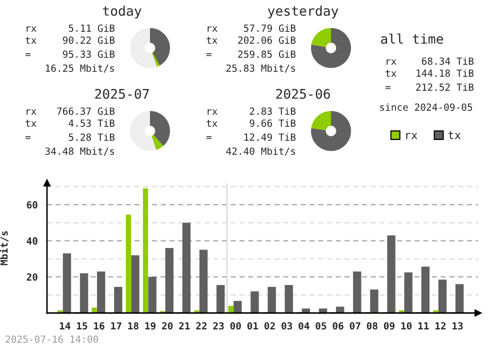 Image resolution: width=500 pixels, height=348 pixels. I want to click on text: 2.83 TiB, so click(273, 111).